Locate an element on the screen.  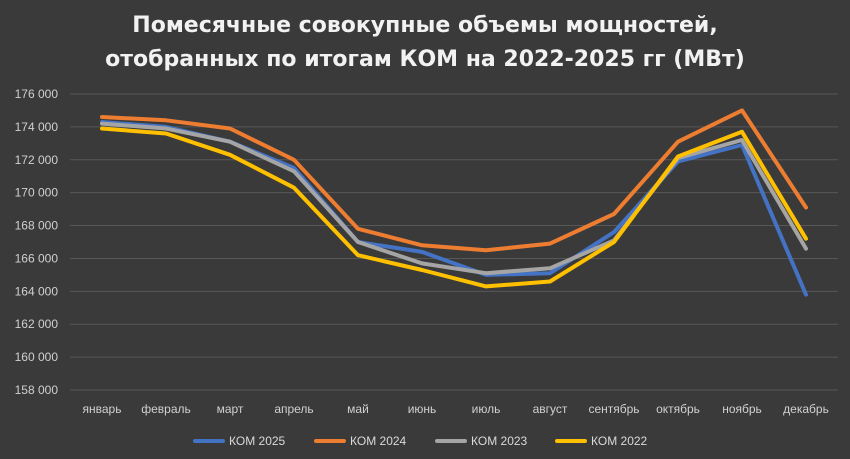
chart-title-line-1: Помесячные совокупные объемы мощностей, is located at coordinates (424, 25).